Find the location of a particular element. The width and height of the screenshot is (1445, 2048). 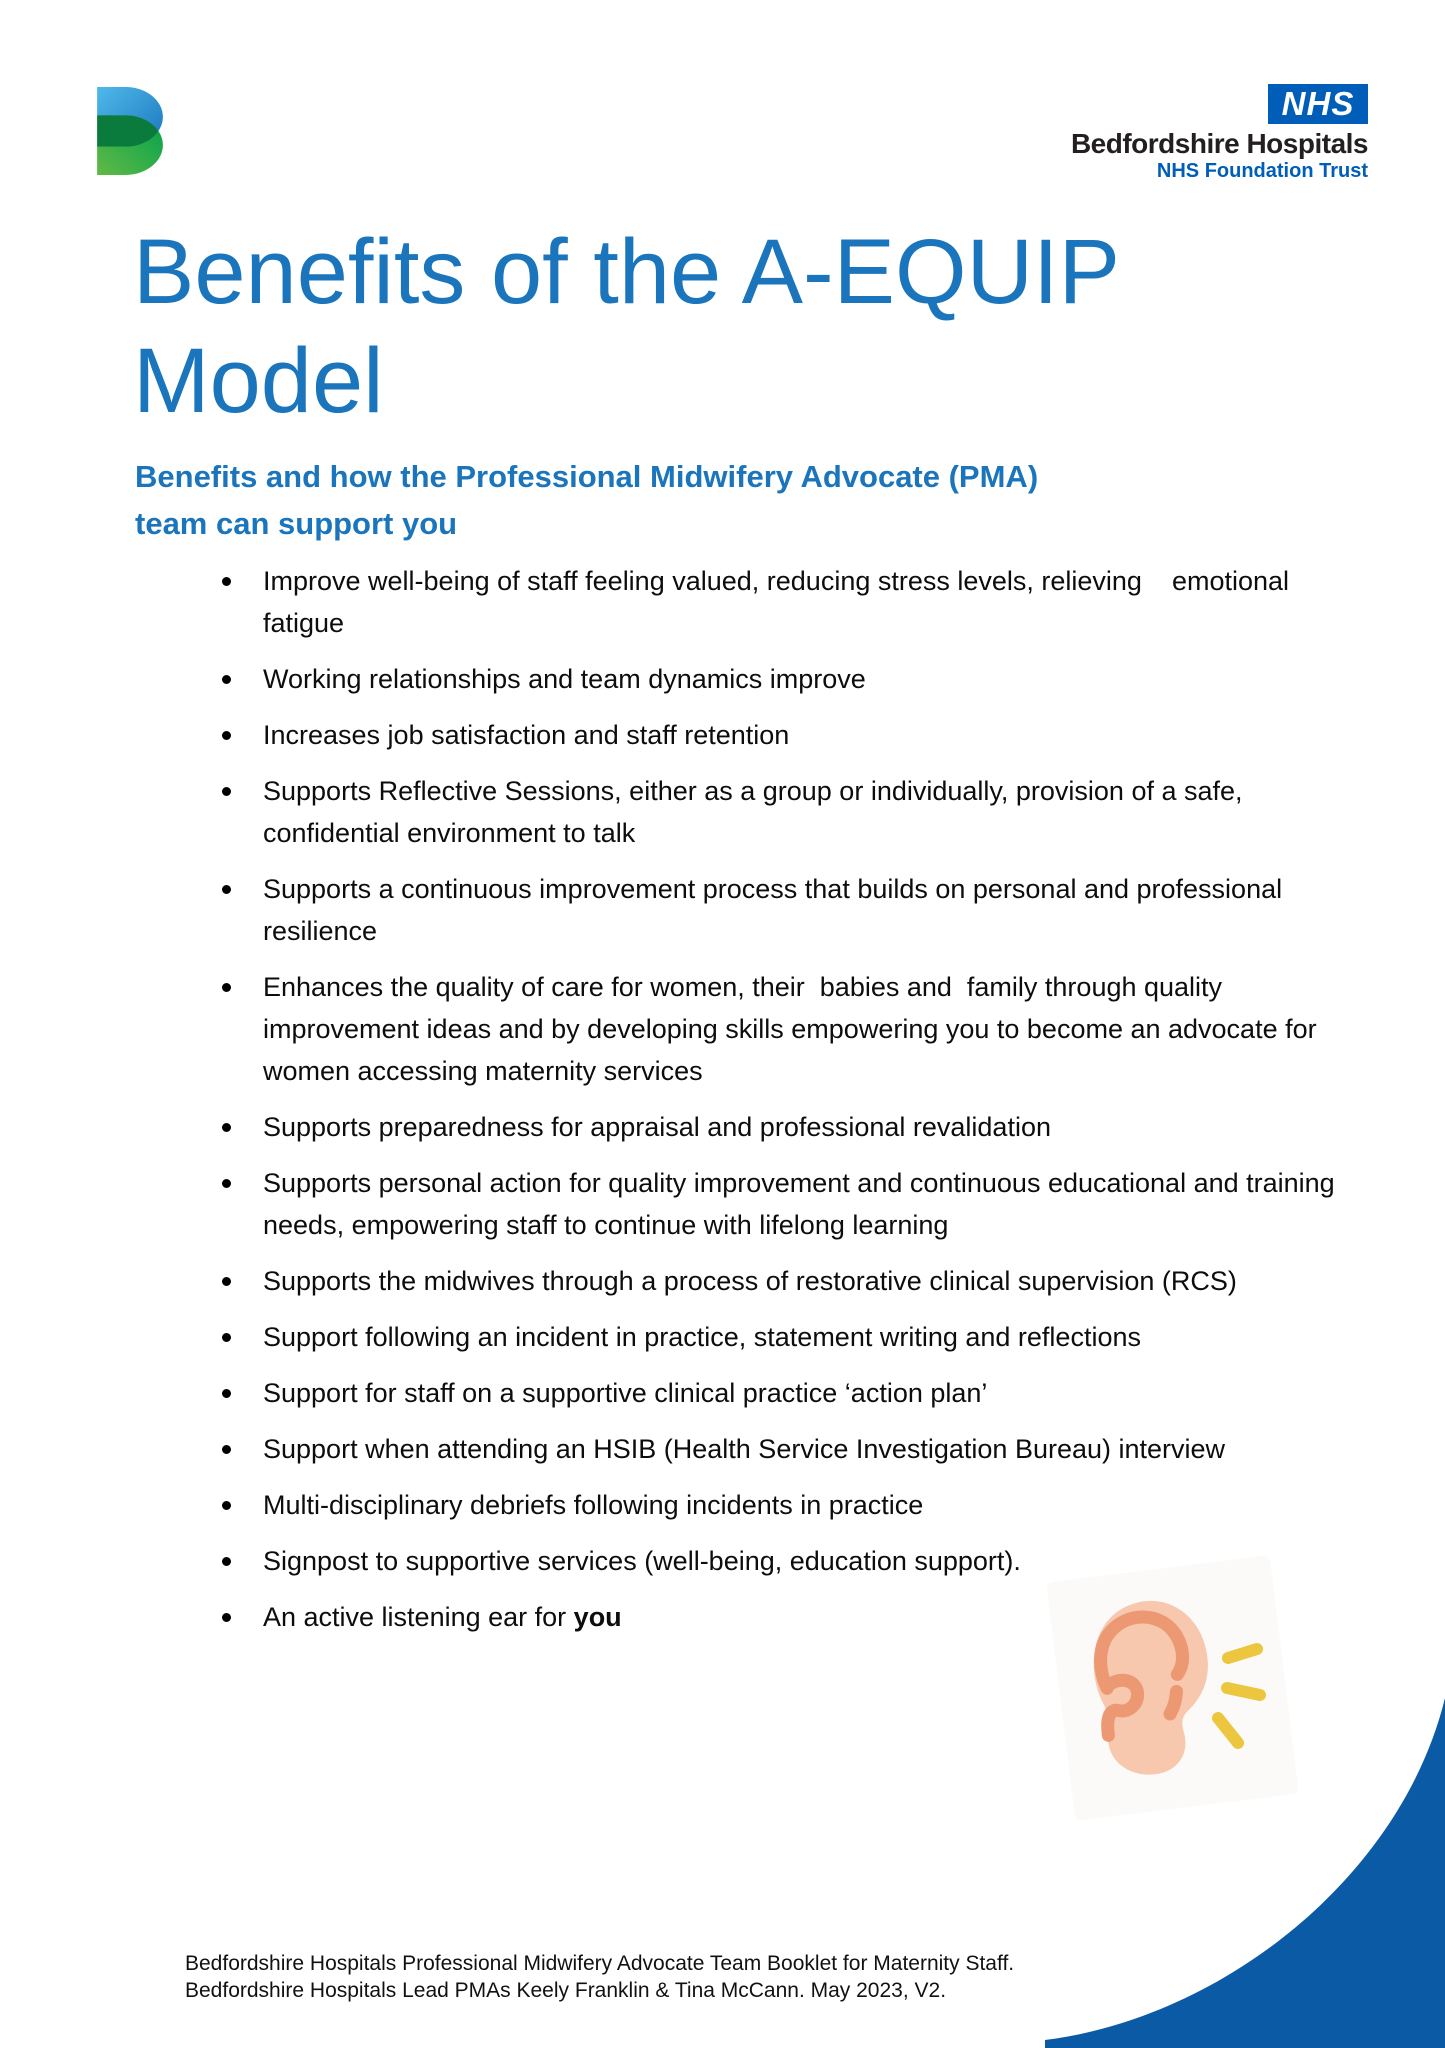

trust-name: Bedfordshire Hospitals is located at coordinates (1219, 143).